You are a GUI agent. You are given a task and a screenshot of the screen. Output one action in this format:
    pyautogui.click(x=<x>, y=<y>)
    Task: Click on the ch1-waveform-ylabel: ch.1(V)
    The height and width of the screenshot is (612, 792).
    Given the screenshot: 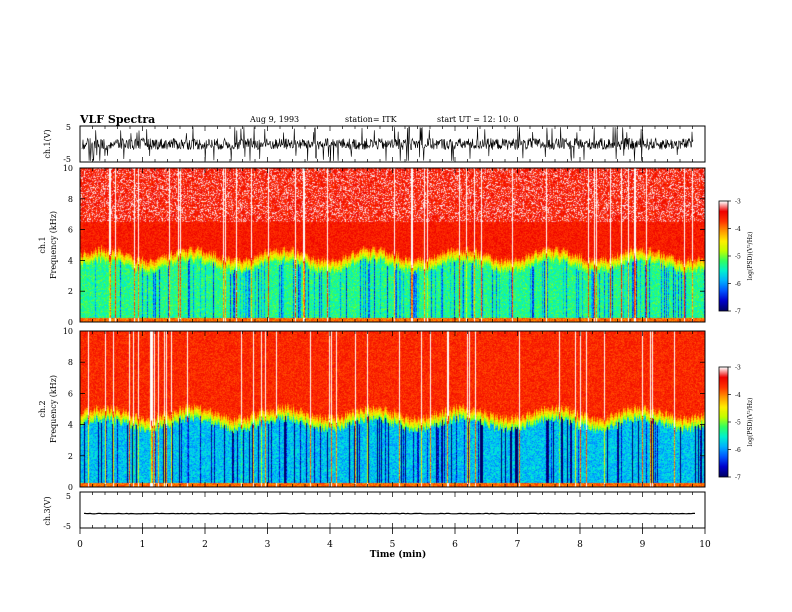 What is the action you would take?
    pyautogui.click(x=47, y=143)
    